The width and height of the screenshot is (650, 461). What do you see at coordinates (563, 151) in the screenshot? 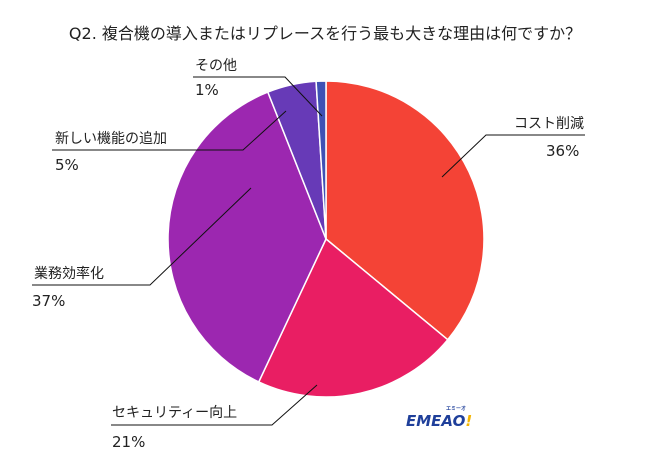
I see `label-cost-pct: 36%` at bounding box center [563, 151].